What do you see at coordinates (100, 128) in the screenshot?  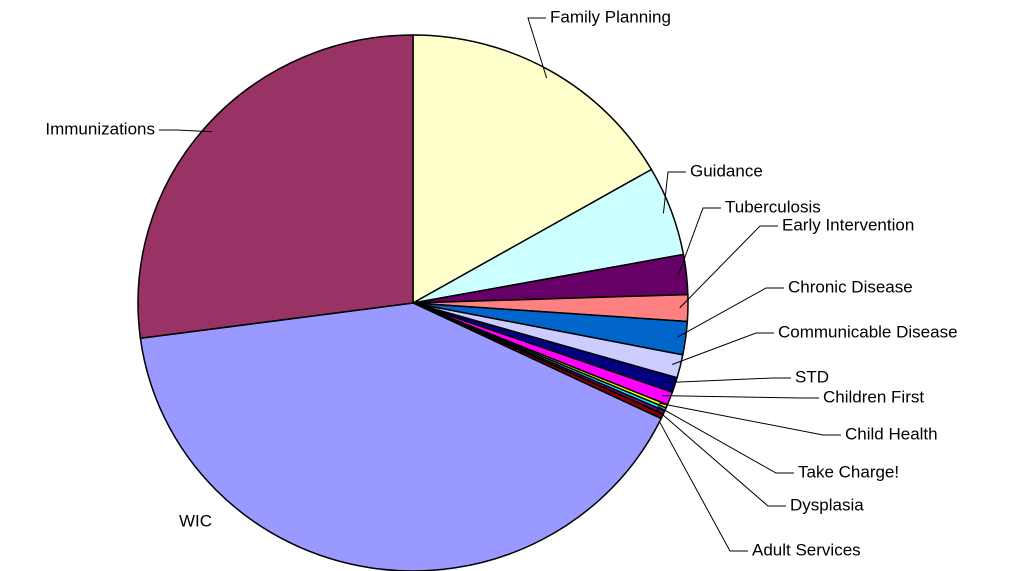 I see `slice-label: Immunizations` at bounding box center [100, 128].